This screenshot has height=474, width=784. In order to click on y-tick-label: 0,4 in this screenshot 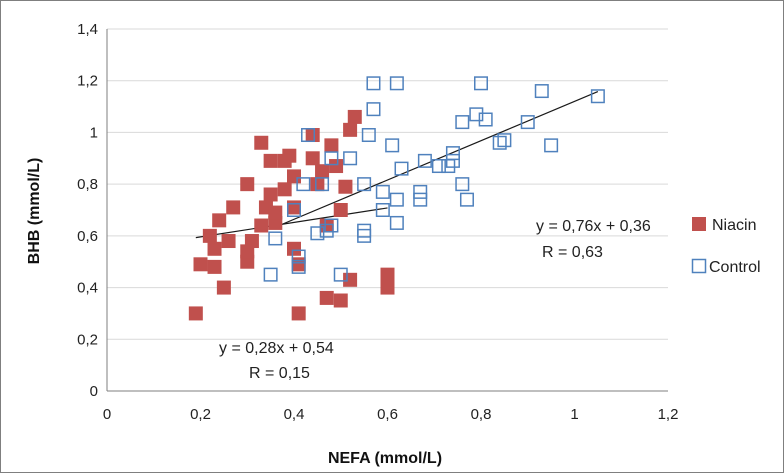, I will do `click(87, 288)`.